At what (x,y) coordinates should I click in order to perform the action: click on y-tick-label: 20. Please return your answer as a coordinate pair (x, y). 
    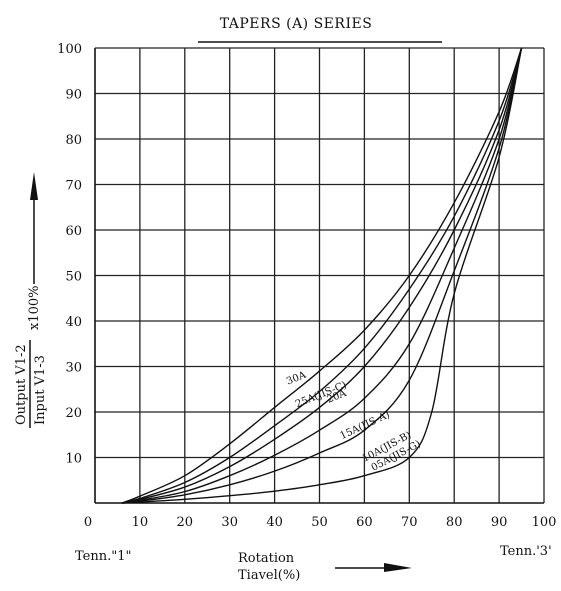
    Looking at the image, I should click on (73, 413).